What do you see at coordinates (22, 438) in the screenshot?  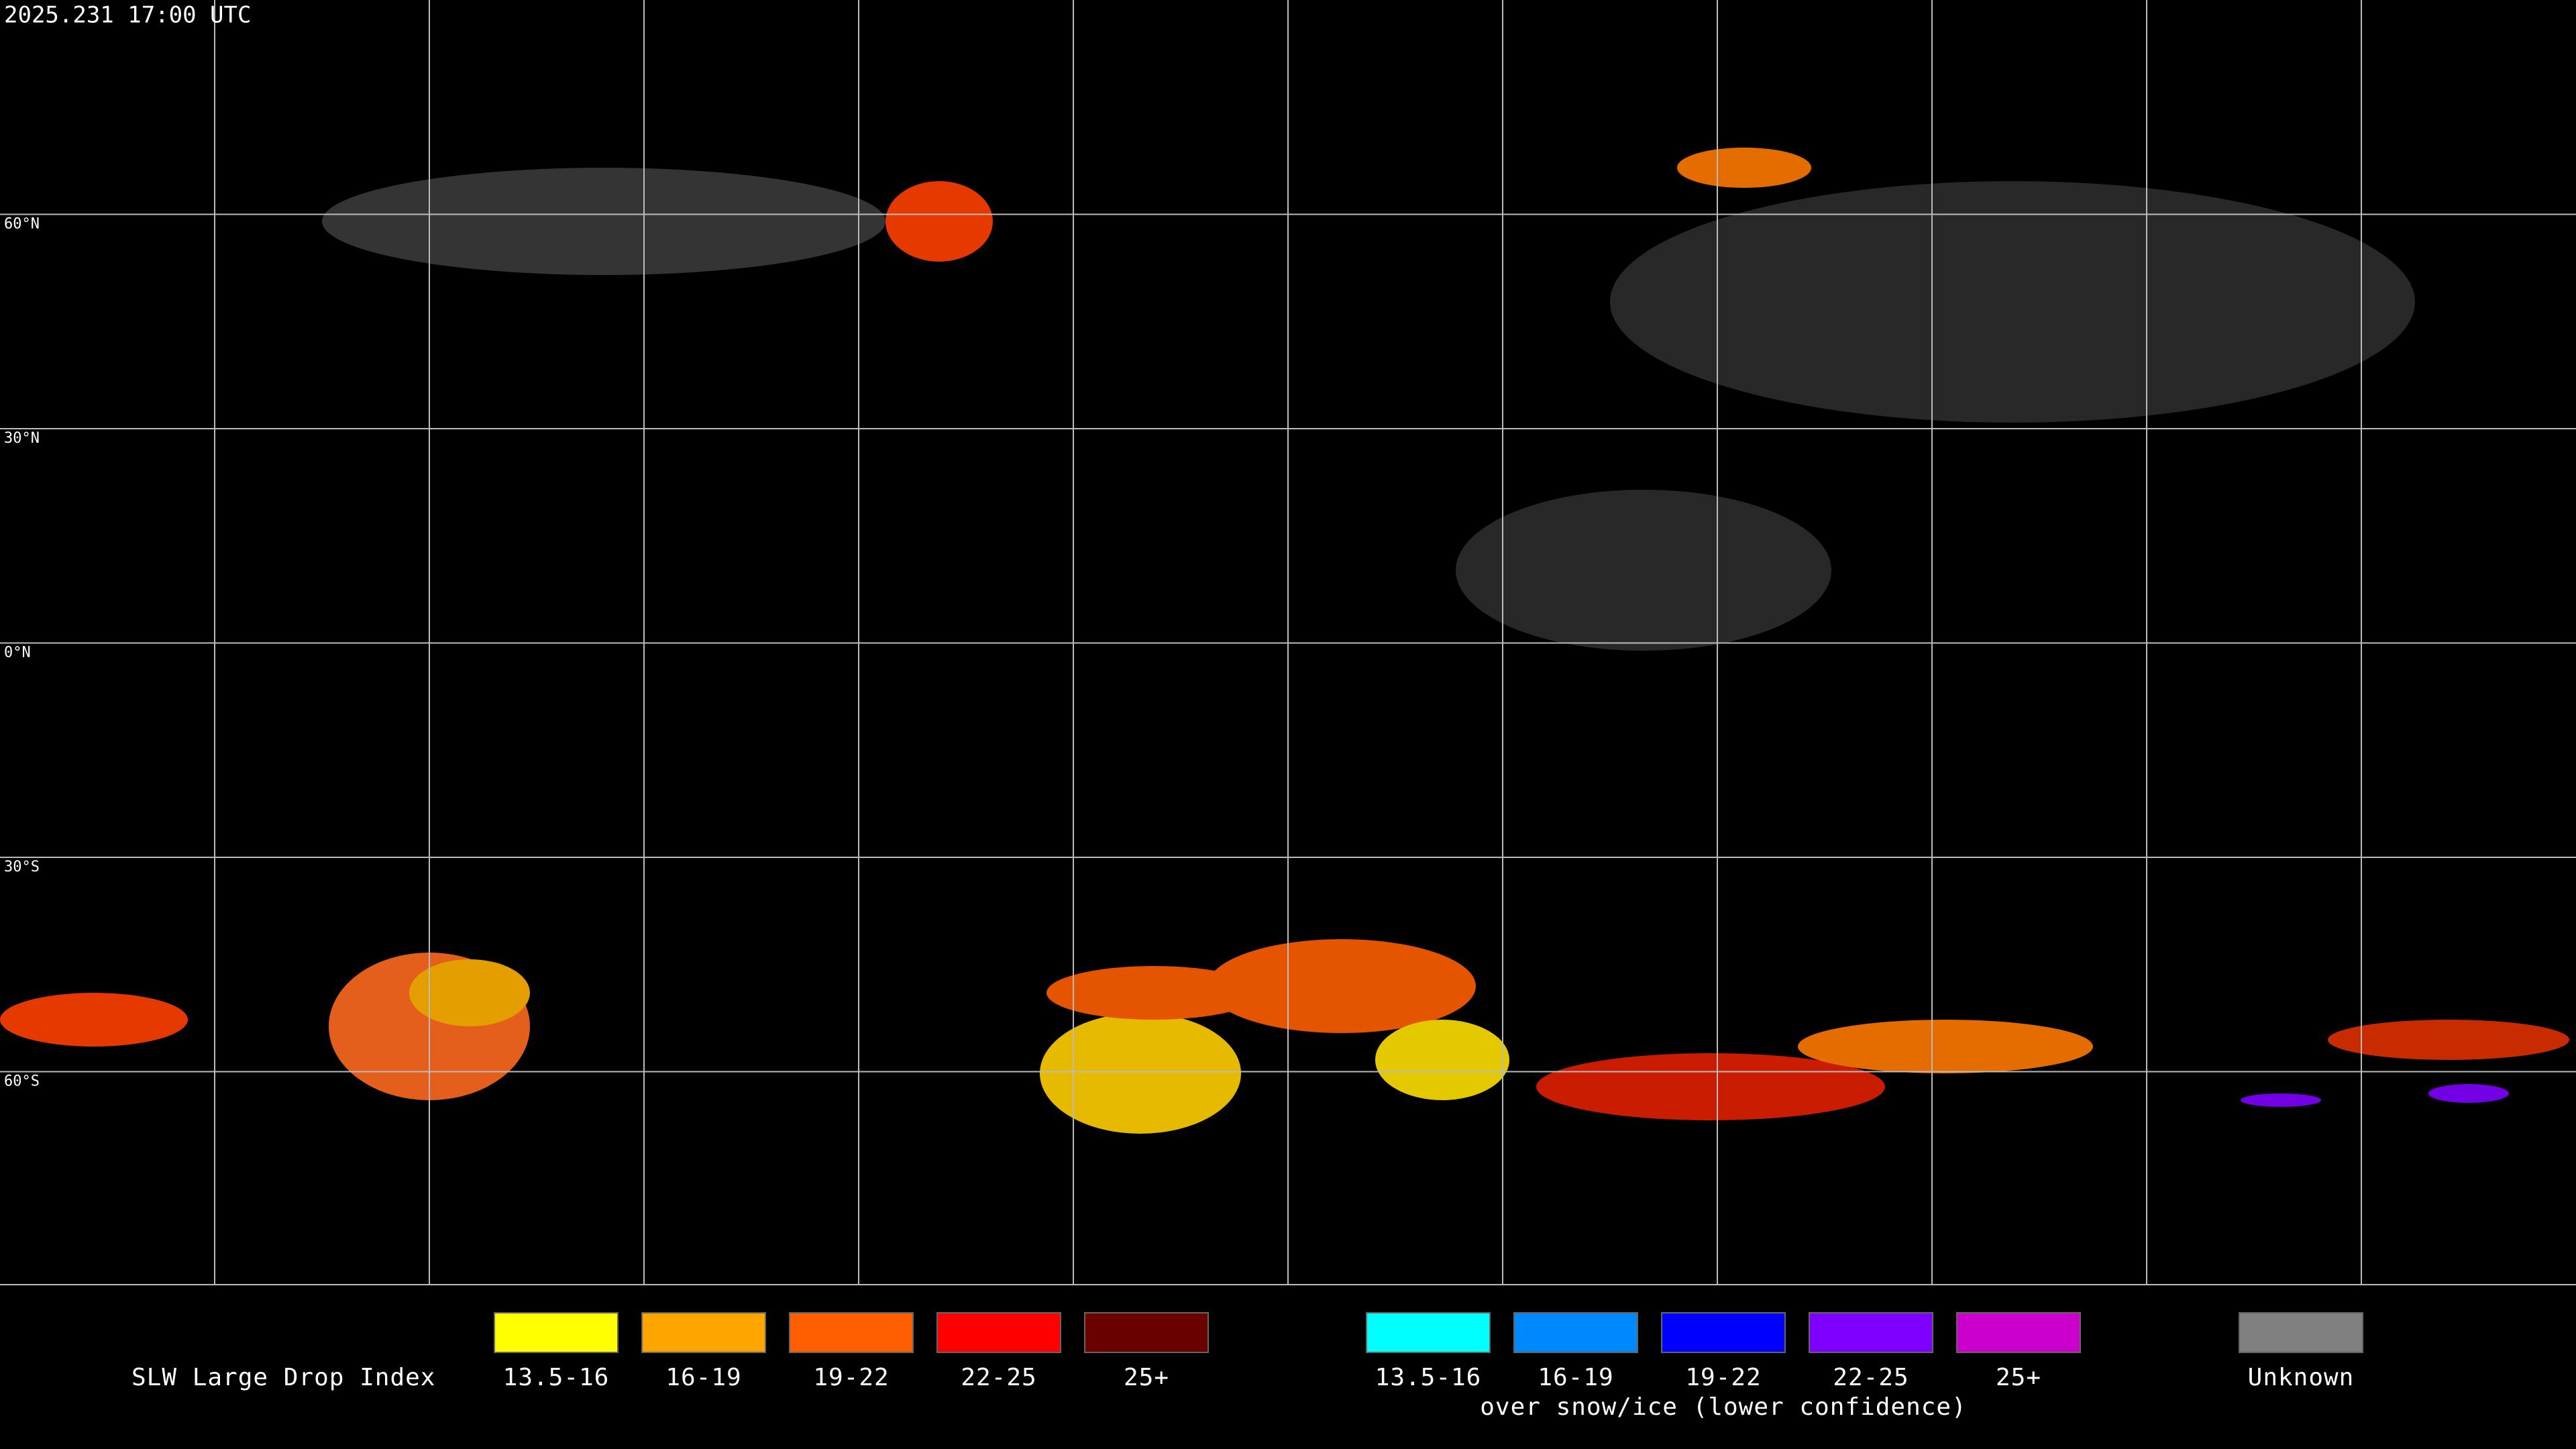 I see `latitude-label: 30°N` at bounding box center [22, 438].